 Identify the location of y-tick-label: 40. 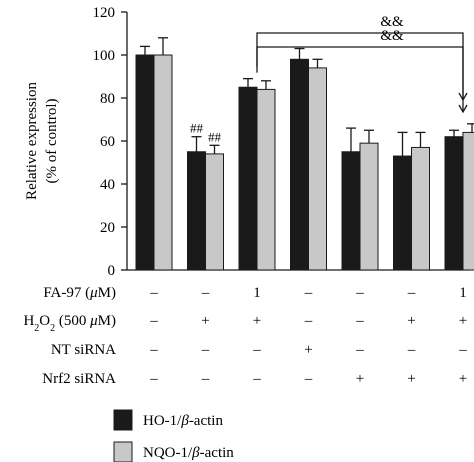
(107, 185).